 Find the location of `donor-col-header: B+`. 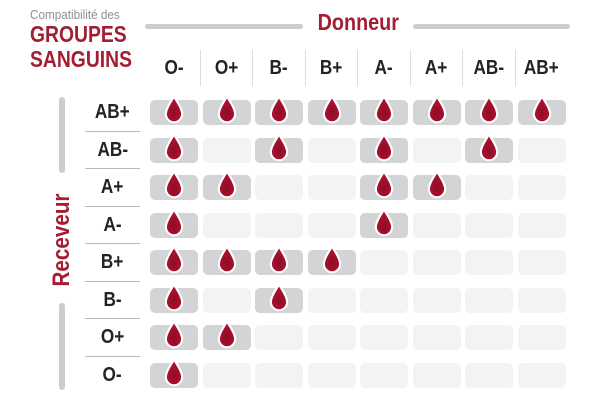

donor-col-header: B+ is located at coordinates (332, 68).